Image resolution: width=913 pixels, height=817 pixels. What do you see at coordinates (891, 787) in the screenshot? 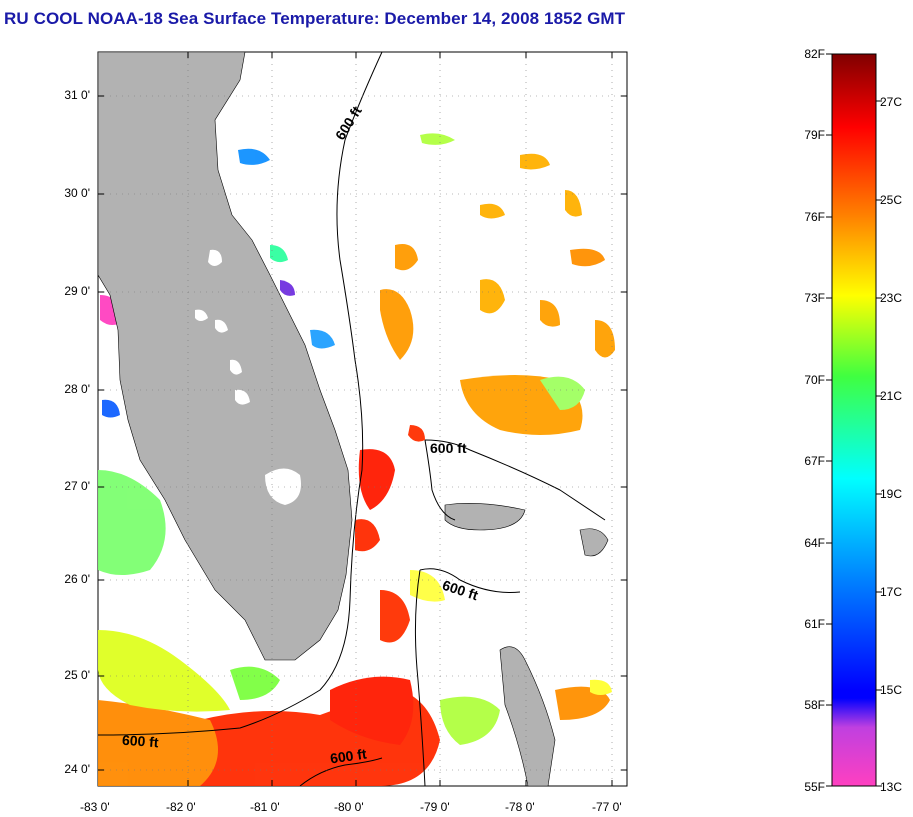
I see `colorbar-c-label: 13C` at bounding box center [891, 787].